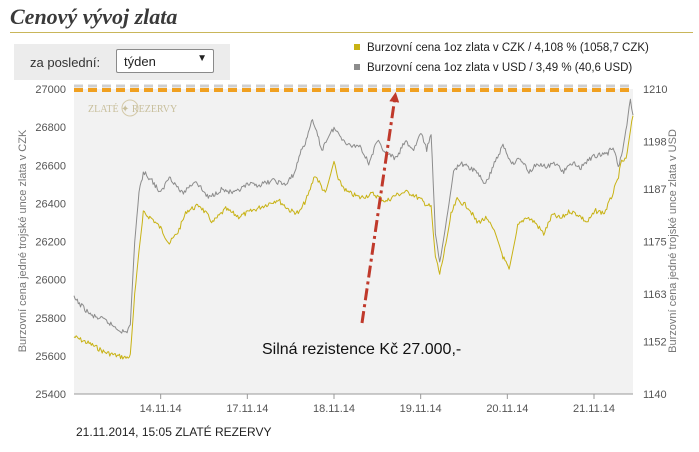  What do you see at coordinates (50, 166) in the screenshot?
I see `y-left-tick-label: 26600` at bounding box center [50, 166].